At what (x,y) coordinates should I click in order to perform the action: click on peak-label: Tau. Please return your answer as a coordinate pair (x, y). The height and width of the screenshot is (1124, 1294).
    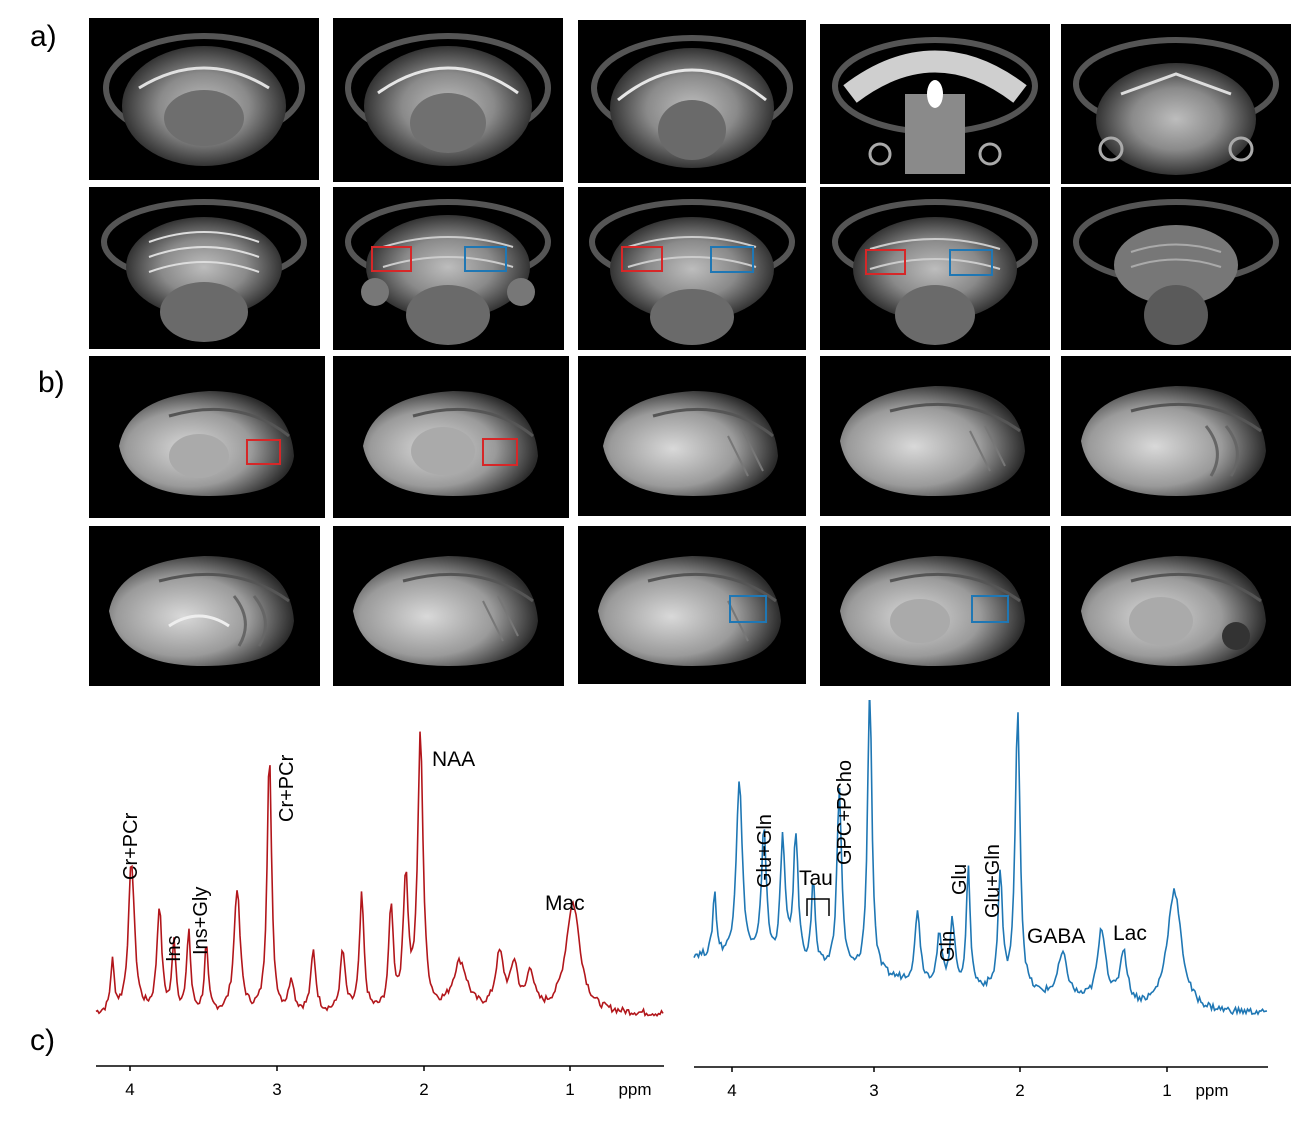
    Looking at the image, I should click on (816, 878).